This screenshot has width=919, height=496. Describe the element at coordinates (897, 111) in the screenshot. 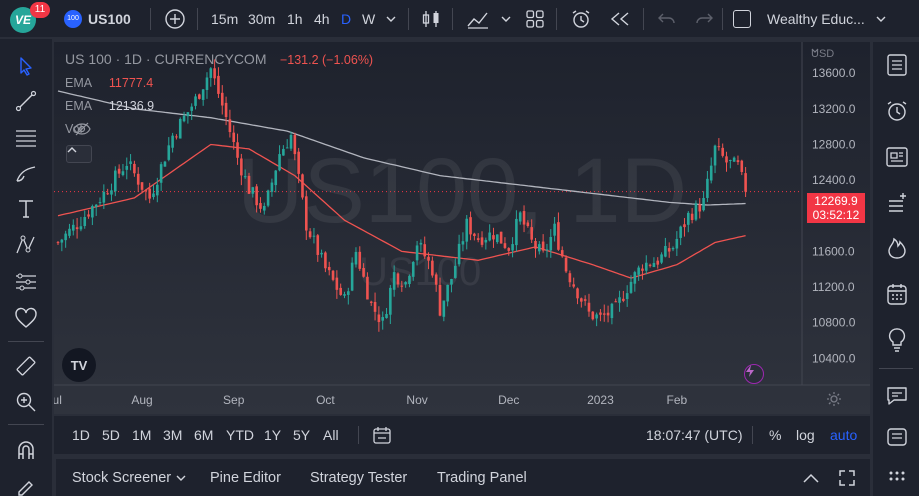

I see `alerts-button` at that location.